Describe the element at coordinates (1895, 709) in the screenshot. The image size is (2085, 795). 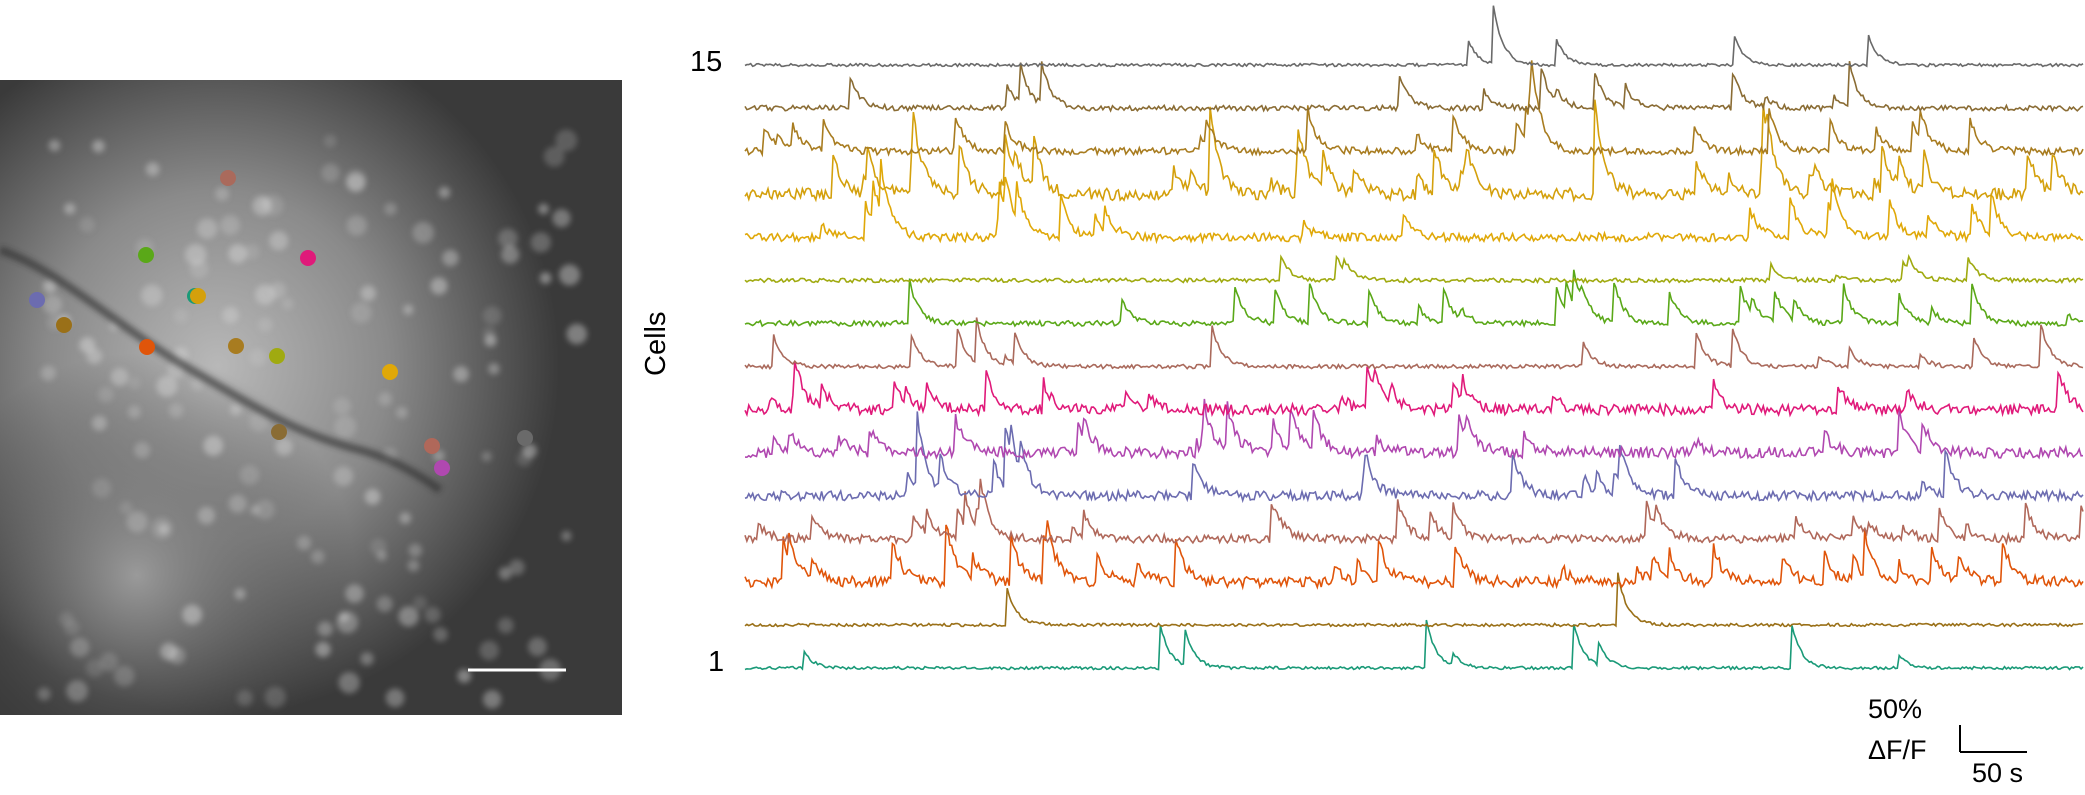
I see `scale-amplitude-label: 50%` at that location.